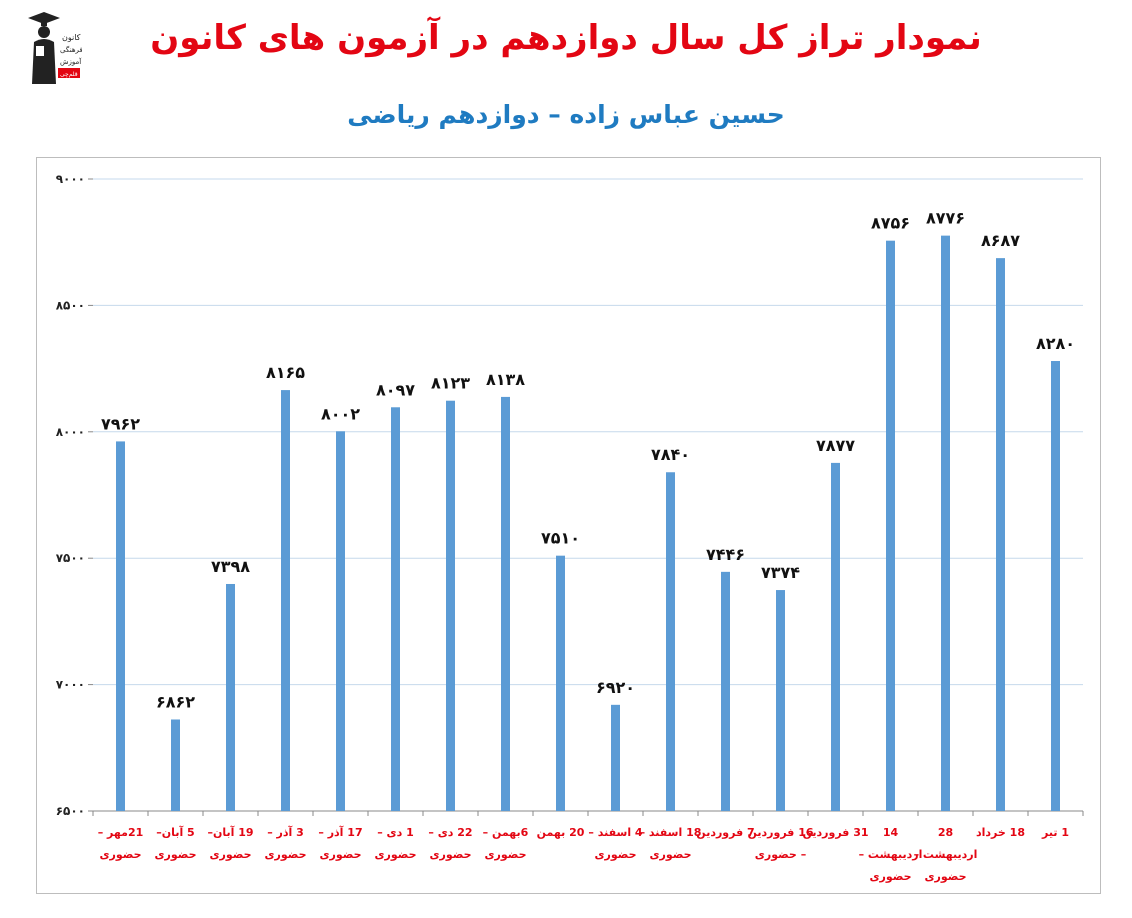  Describe the element at coordinates (285, 372) in the screenshot. I see `data-label: ۸۱۶۵` at that location.